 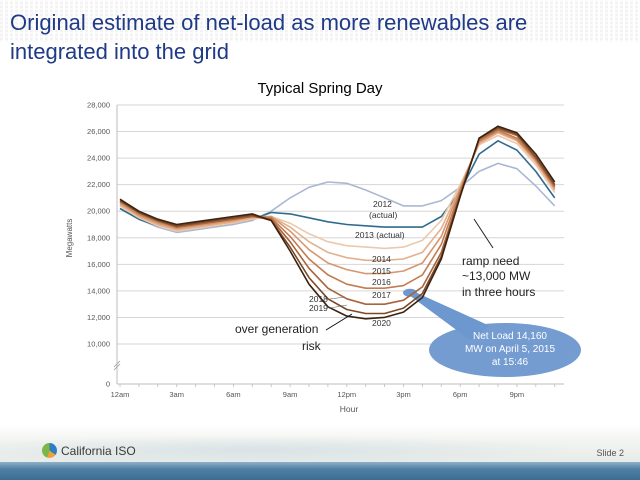 What do you see at coordinates (510, 336) in the screenshot?
I see `callout-line1: Net Load 14,160` at bounding box center [510, 336].